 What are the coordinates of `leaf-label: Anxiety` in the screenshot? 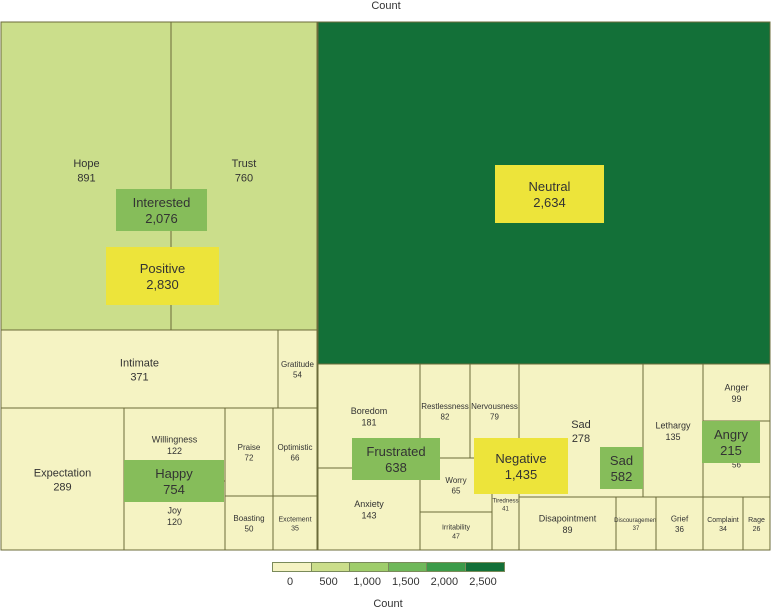 It's located at (369, 504).